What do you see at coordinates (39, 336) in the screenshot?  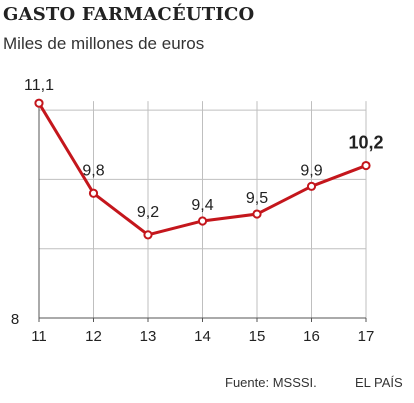 I see `x-tick-label: 11` at bounding box center [39, 336].